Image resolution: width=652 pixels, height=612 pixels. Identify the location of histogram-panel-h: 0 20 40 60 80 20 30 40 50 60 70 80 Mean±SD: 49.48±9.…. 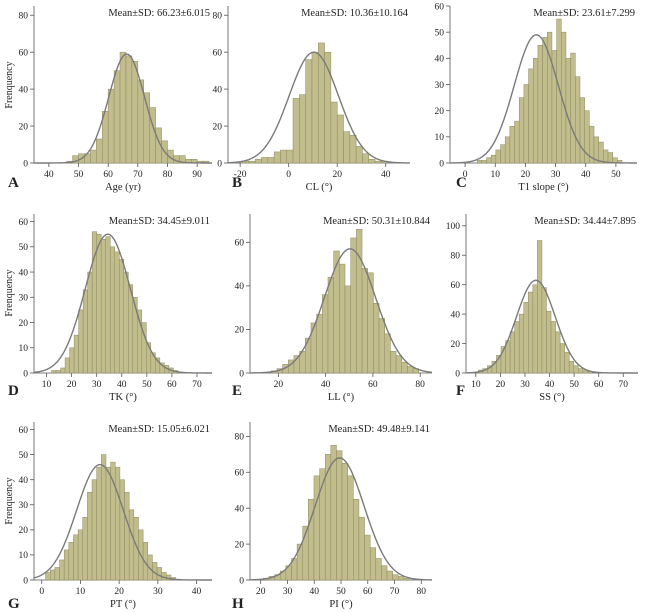
(332, 517).